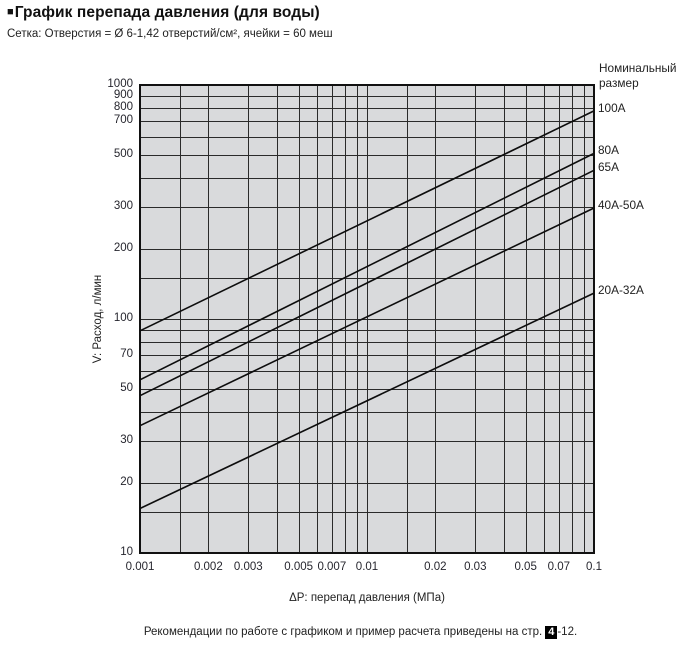 This screenshot has height=652, width=683. Describe the element at coordinates (123, 154) in the screenshot. I see `y-tick-label: 500` at that location.